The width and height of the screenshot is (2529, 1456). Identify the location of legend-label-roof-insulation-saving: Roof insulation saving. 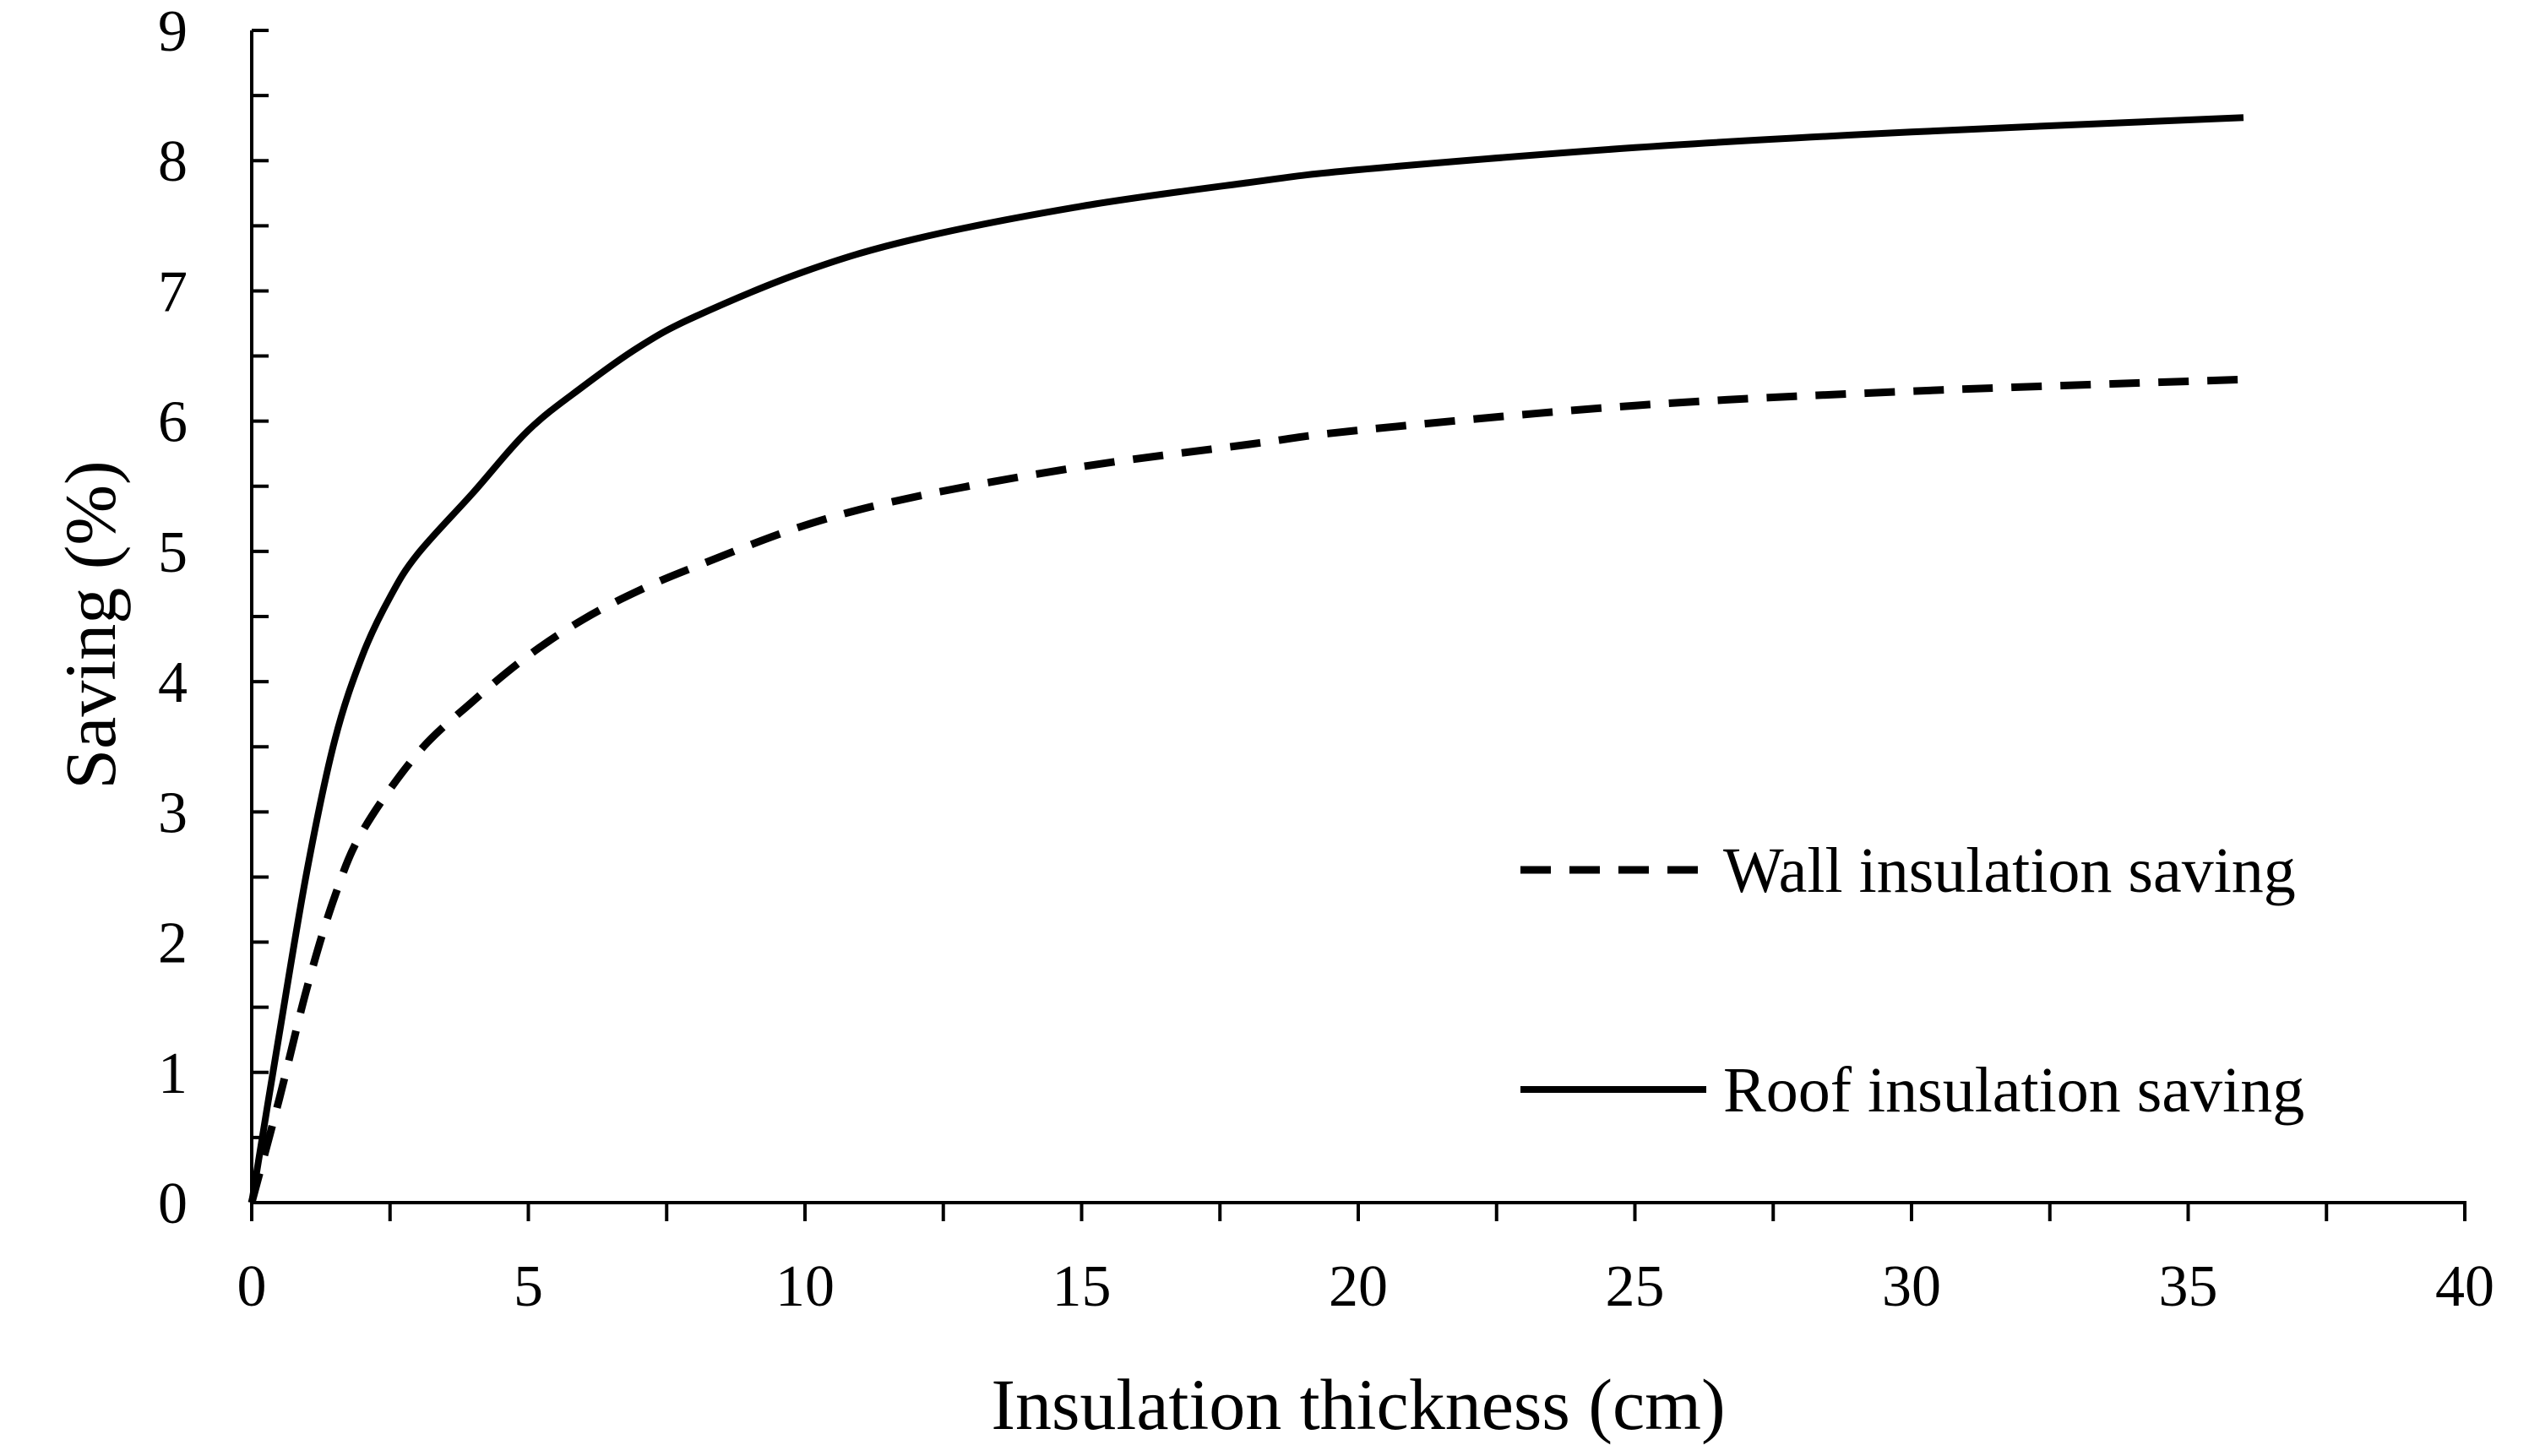
(2013, 1090).